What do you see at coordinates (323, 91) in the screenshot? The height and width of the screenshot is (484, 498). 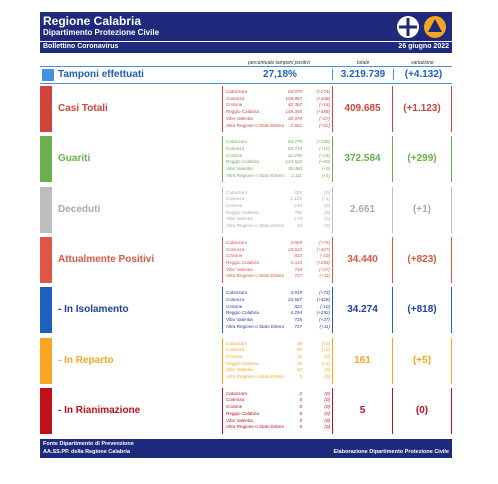 I see `province-change: (+274)` at bounding box center [323, 91].